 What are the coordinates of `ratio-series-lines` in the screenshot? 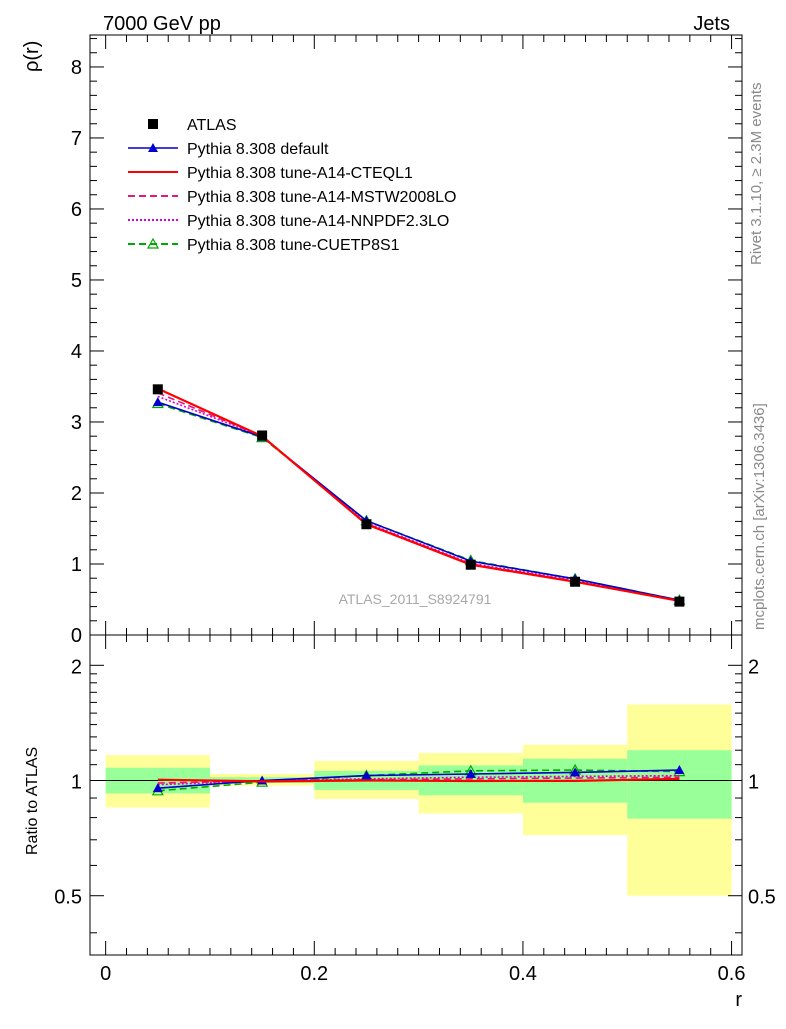 It's located at (418, 779).